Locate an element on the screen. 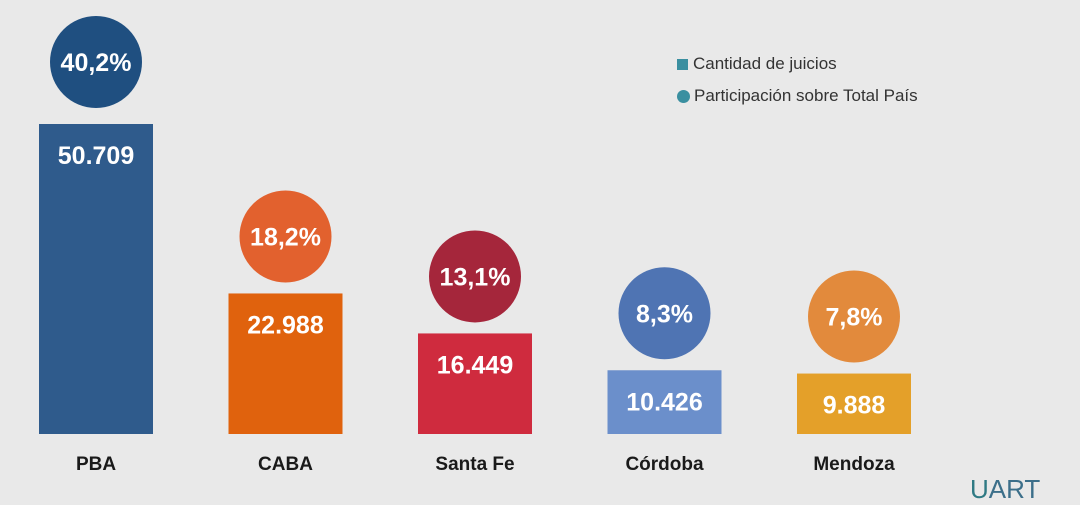  share-label-mendoza: 7,8% is located at coordinates (854, 318).